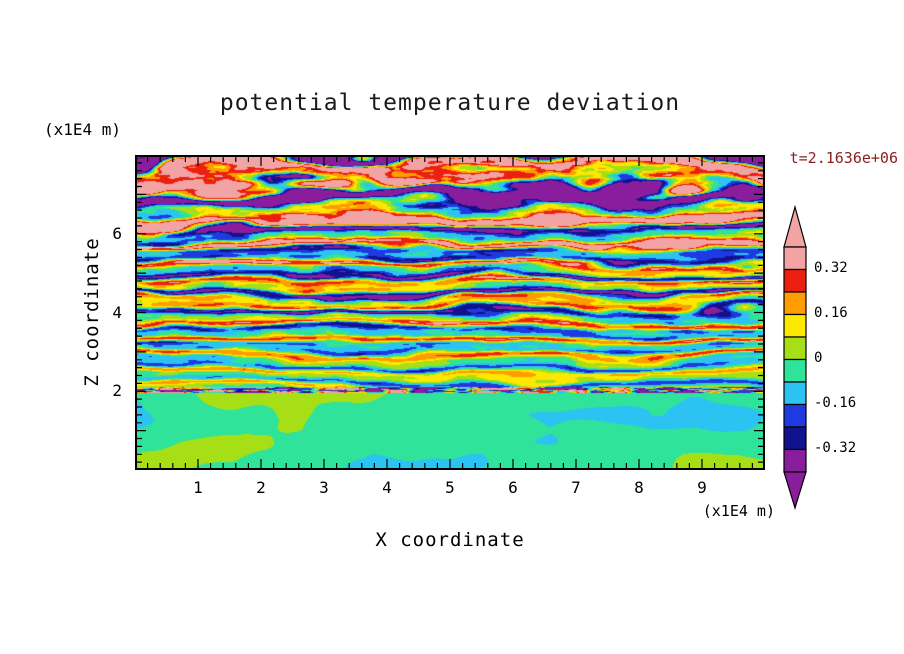 The image size is (904, 654). What do you see at coordinates (835, 402) in the screenshot?
I see `colorbar-label--0.16: -0.16` at bounding box center [835, 402].